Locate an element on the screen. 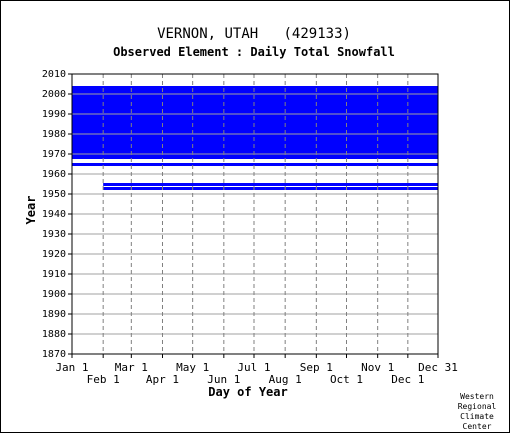 This screenshot has width=510, height=437. x-tick-label: May 1 is located at coordinates (192, 367).